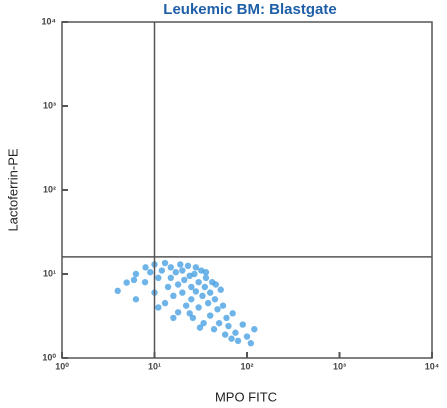  Describe the element at coordinates (154, 366) in the screenshot. I see `x-tick-label: 10¹` at that location.